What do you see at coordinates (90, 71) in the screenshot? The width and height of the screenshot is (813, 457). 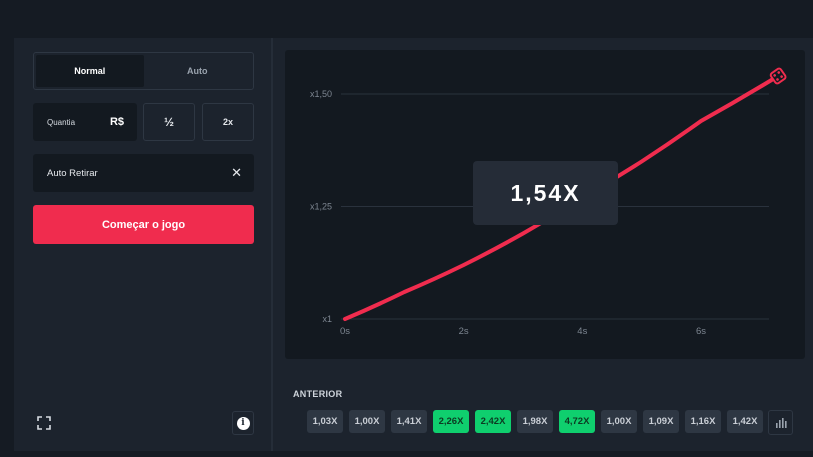 I see `tab-normal: Normal` at bounding box center [90, 71].